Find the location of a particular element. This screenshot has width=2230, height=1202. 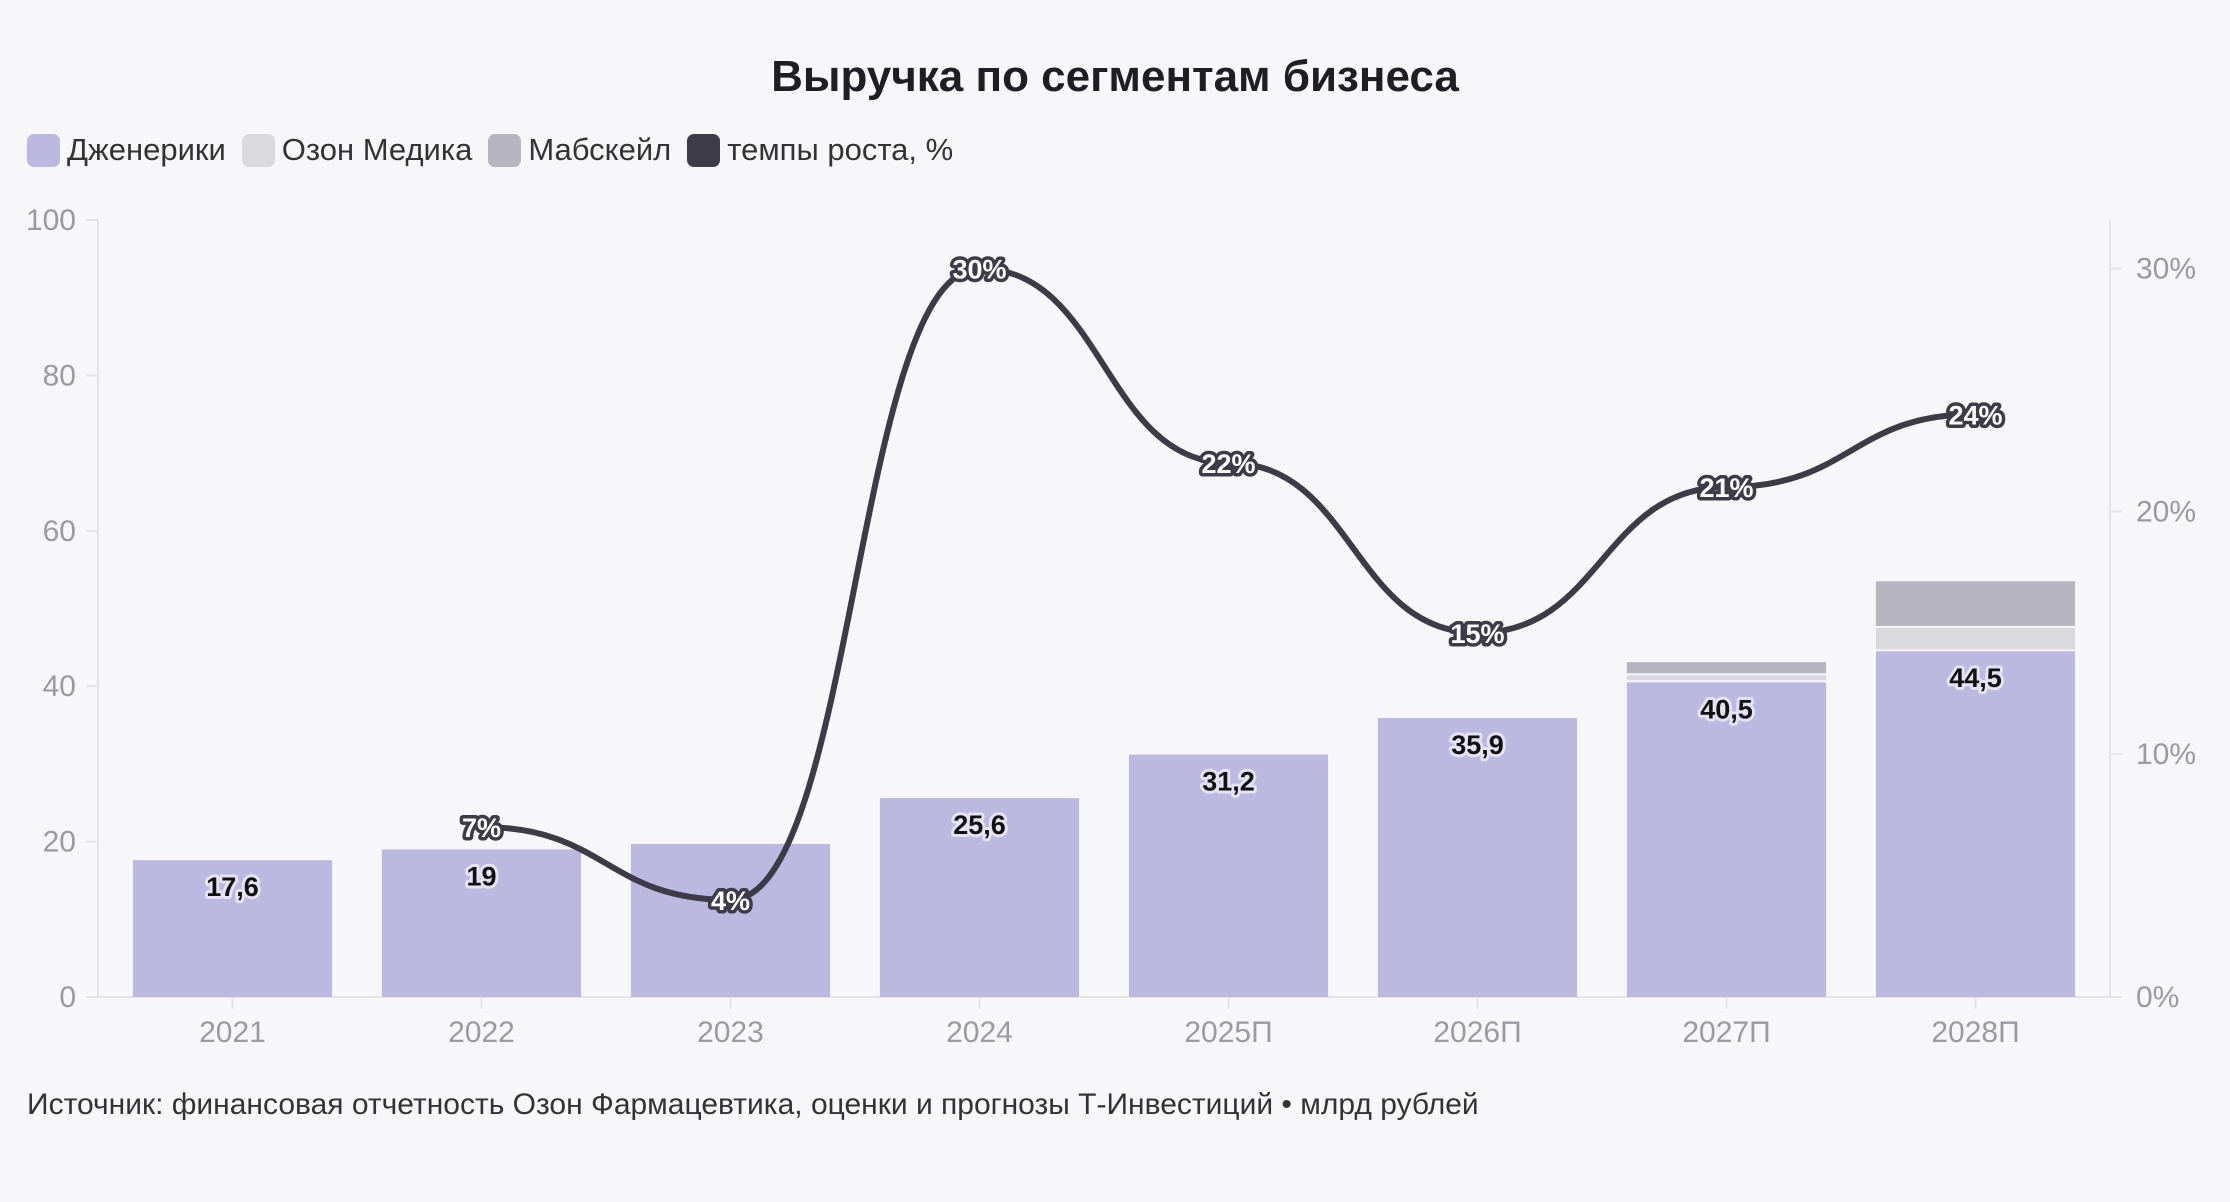

x-tick-label: 2024 is located at coordinates (979, 1032).